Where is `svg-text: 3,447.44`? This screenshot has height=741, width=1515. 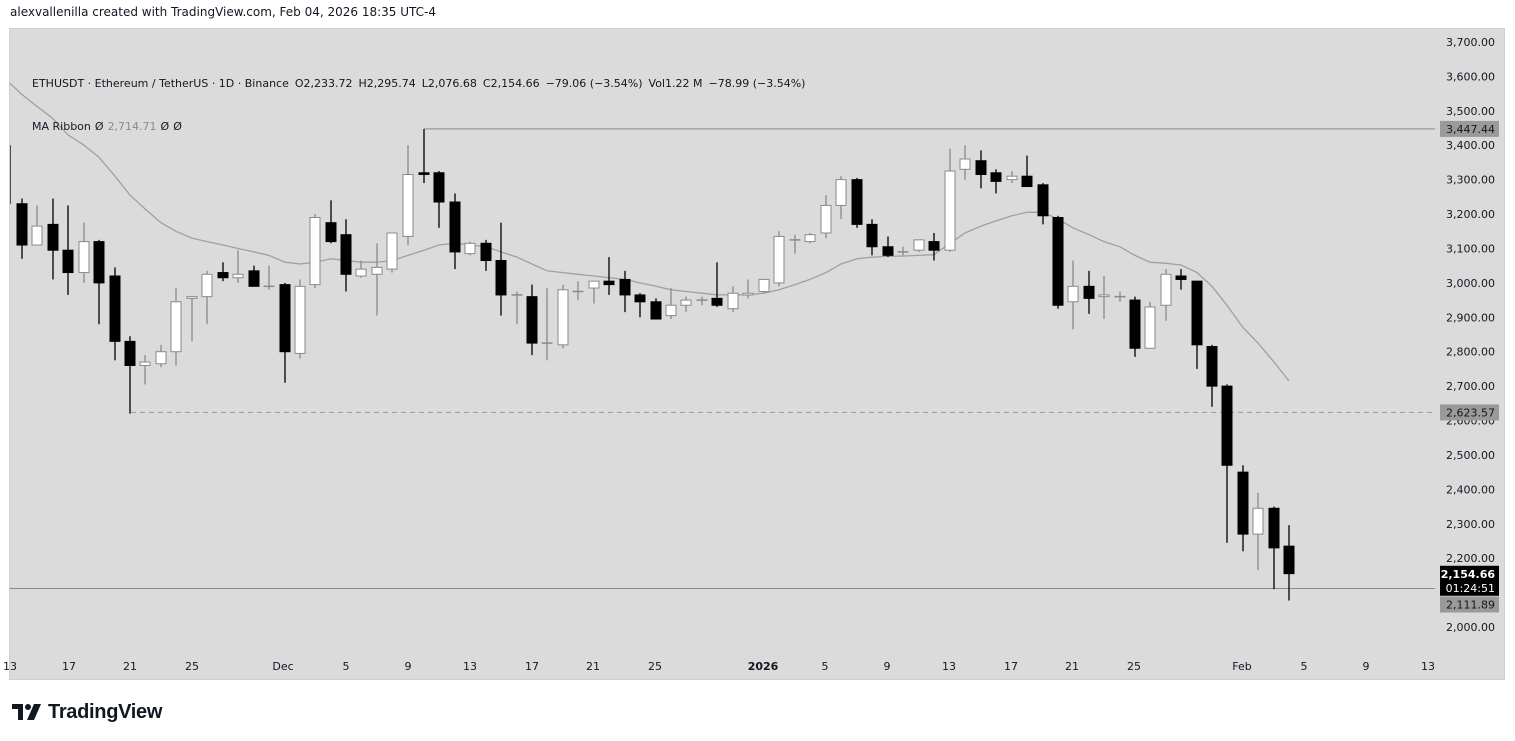 svg-text: 3,447.44 is located at coordinates (1470, 129).